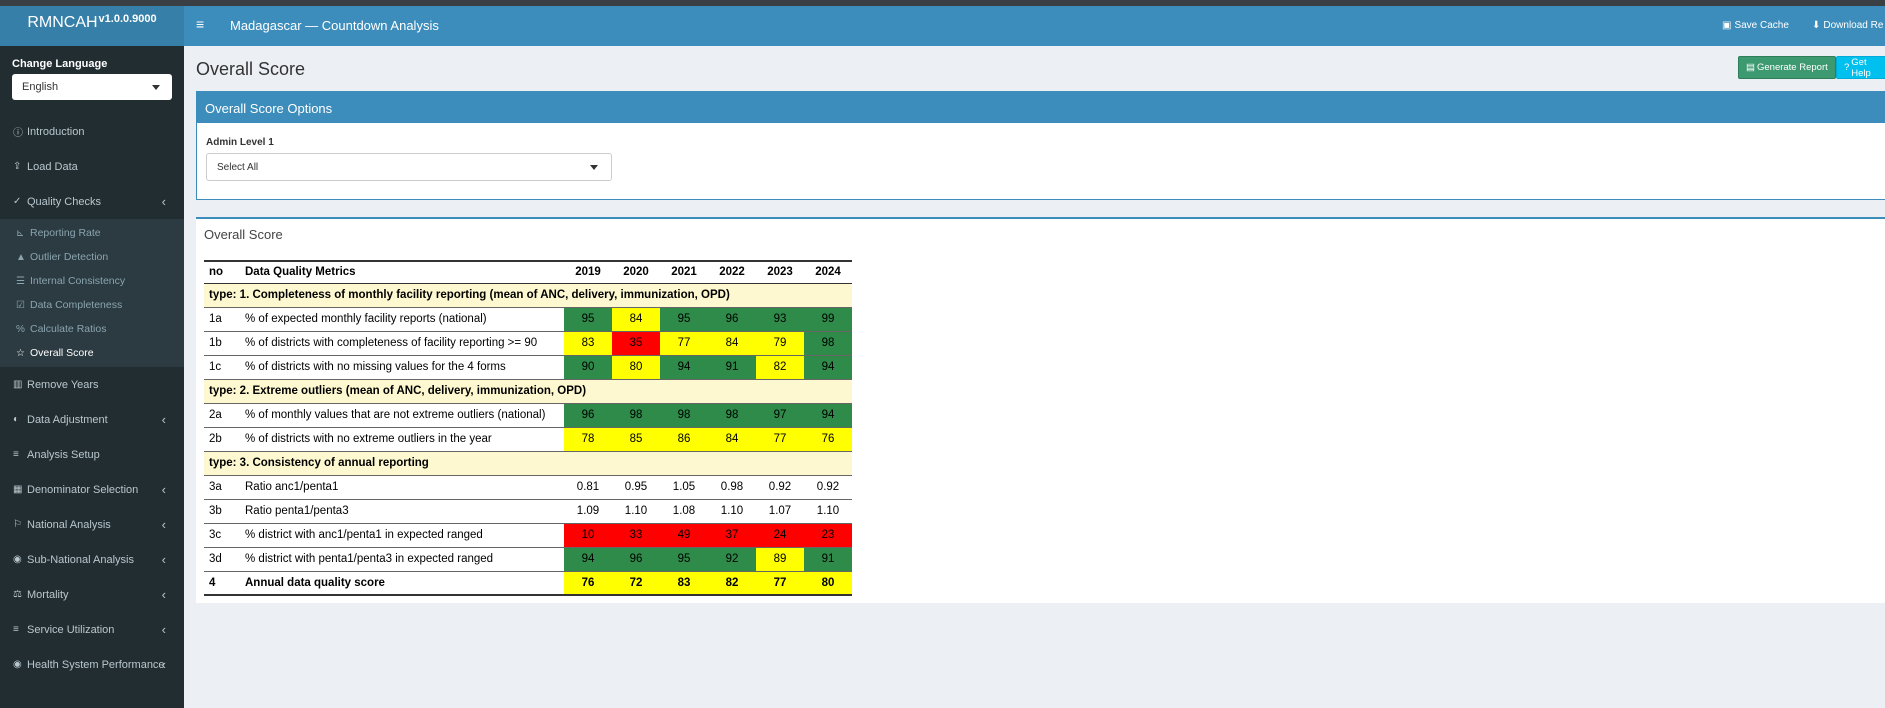  I want to click on sidebar-item-load-data: ⇪ Load Data, so click(92, 166).